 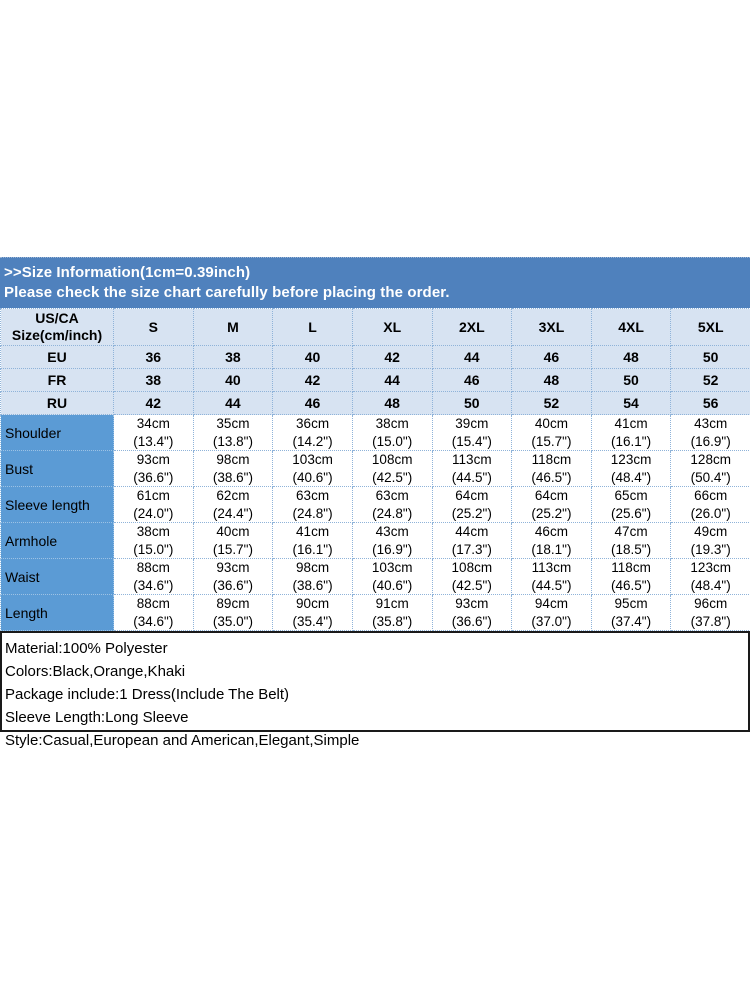 I want to click on measurement-value: 61cm (24.0"), so click(x=153, y=504).